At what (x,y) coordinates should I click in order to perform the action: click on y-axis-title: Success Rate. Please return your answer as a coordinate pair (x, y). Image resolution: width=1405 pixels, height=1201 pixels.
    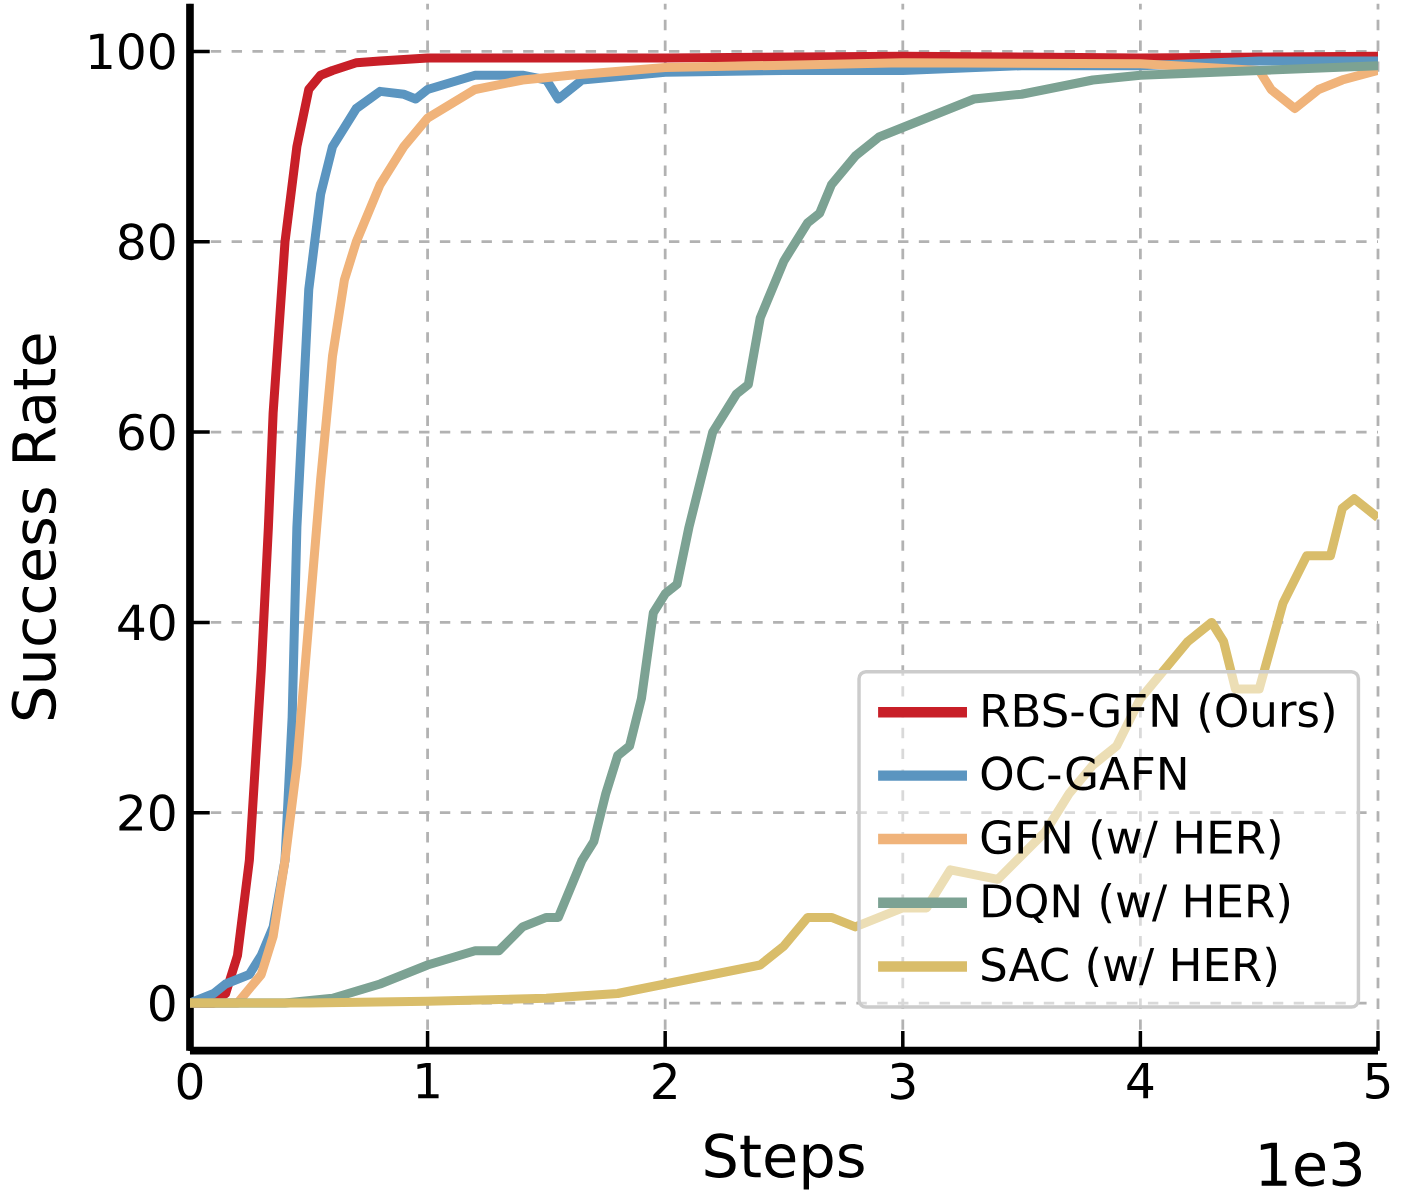
    Looking at the image, I should click on (34, 527).